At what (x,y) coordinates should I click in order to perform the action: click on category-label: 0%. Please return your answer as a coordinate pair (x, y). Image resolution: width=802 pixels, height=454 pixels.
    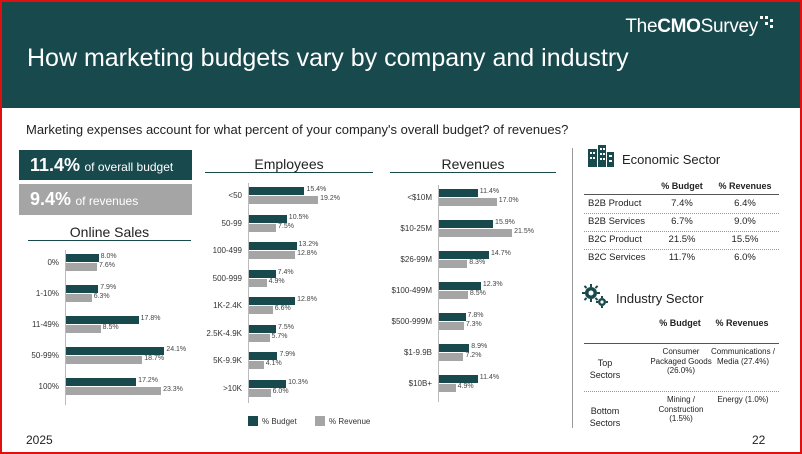
    Looking at the image, I should click on (53, 262).